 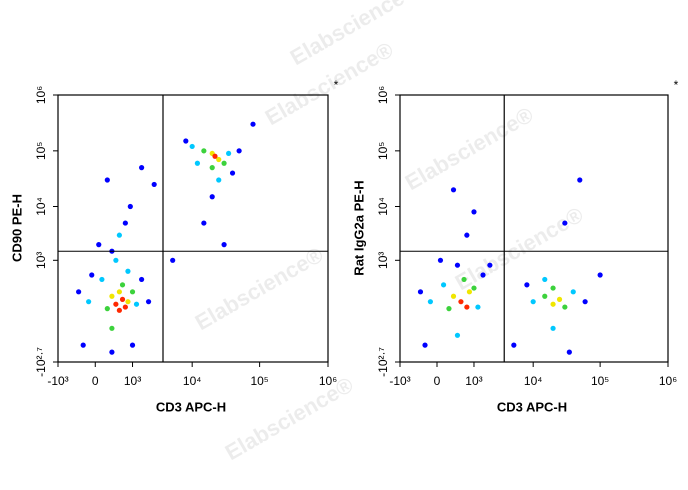 I want to click on y-tick-label: -10²·⁷, so click(x=41, y=362).